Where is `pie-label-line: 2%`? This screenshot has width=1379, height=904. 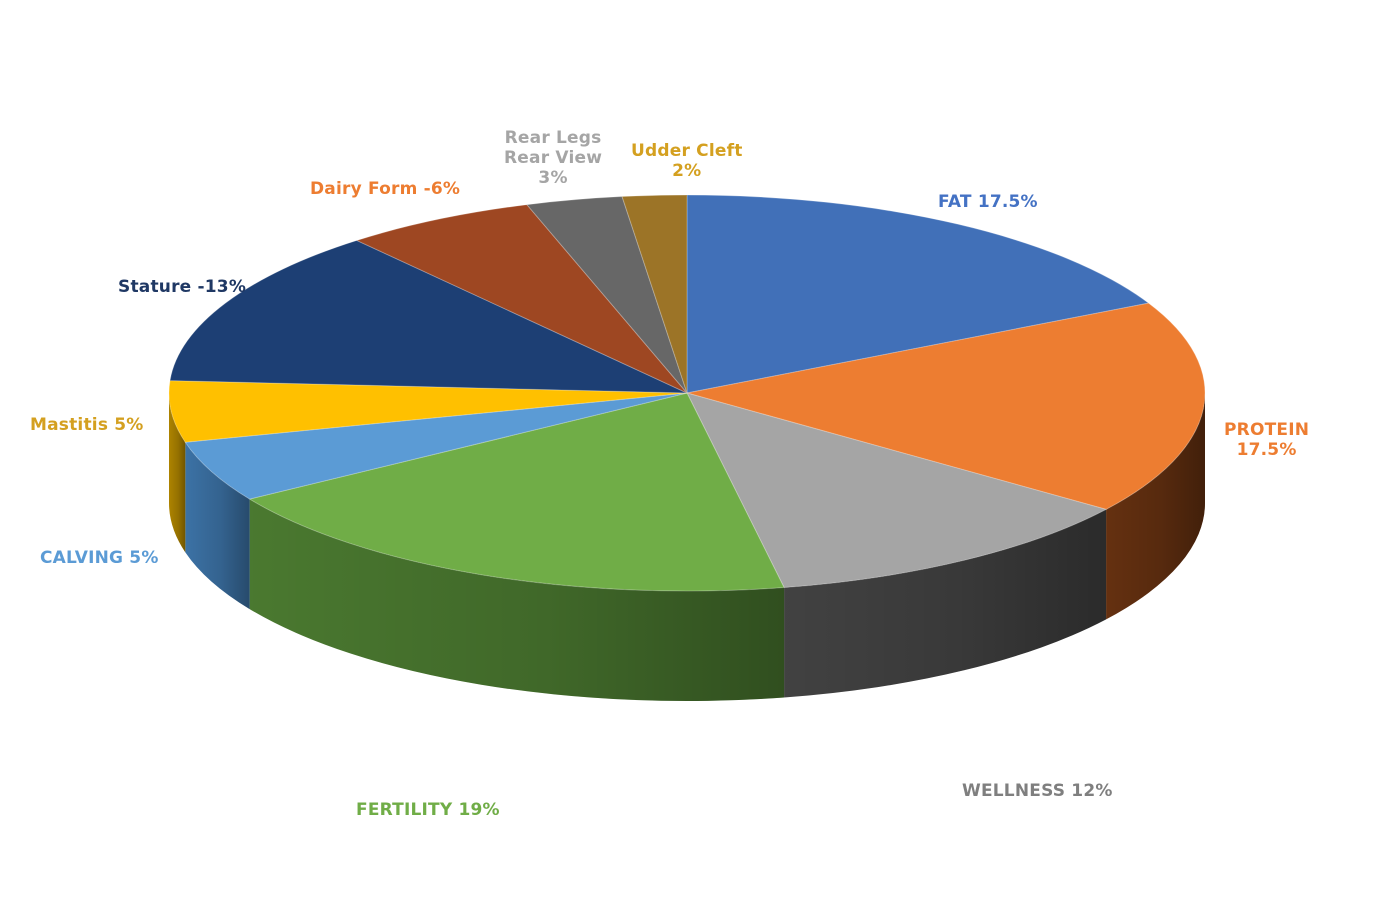
pie-label-line: 2% is located at coordinates (687, 171).